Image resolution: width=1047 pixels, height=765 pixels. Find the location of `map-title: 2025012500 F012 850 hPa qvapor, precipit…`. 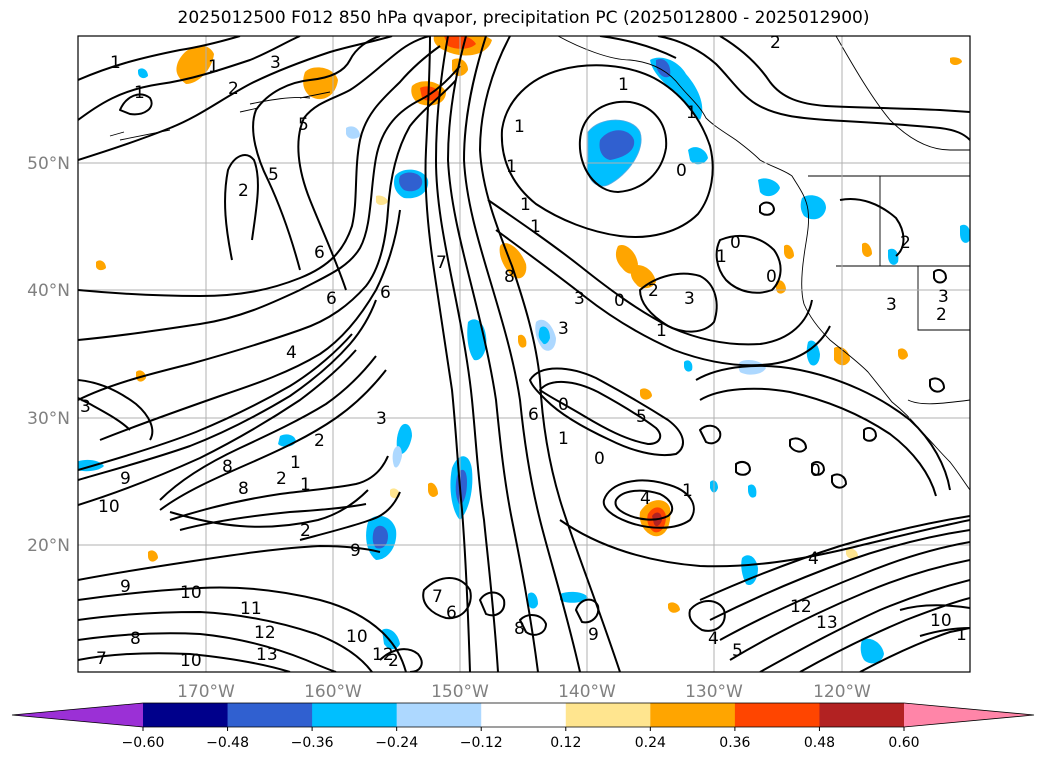

map-title: 2025012500 F012 850 hPa qvapor, precipit… is located at coordinates (523, 18).